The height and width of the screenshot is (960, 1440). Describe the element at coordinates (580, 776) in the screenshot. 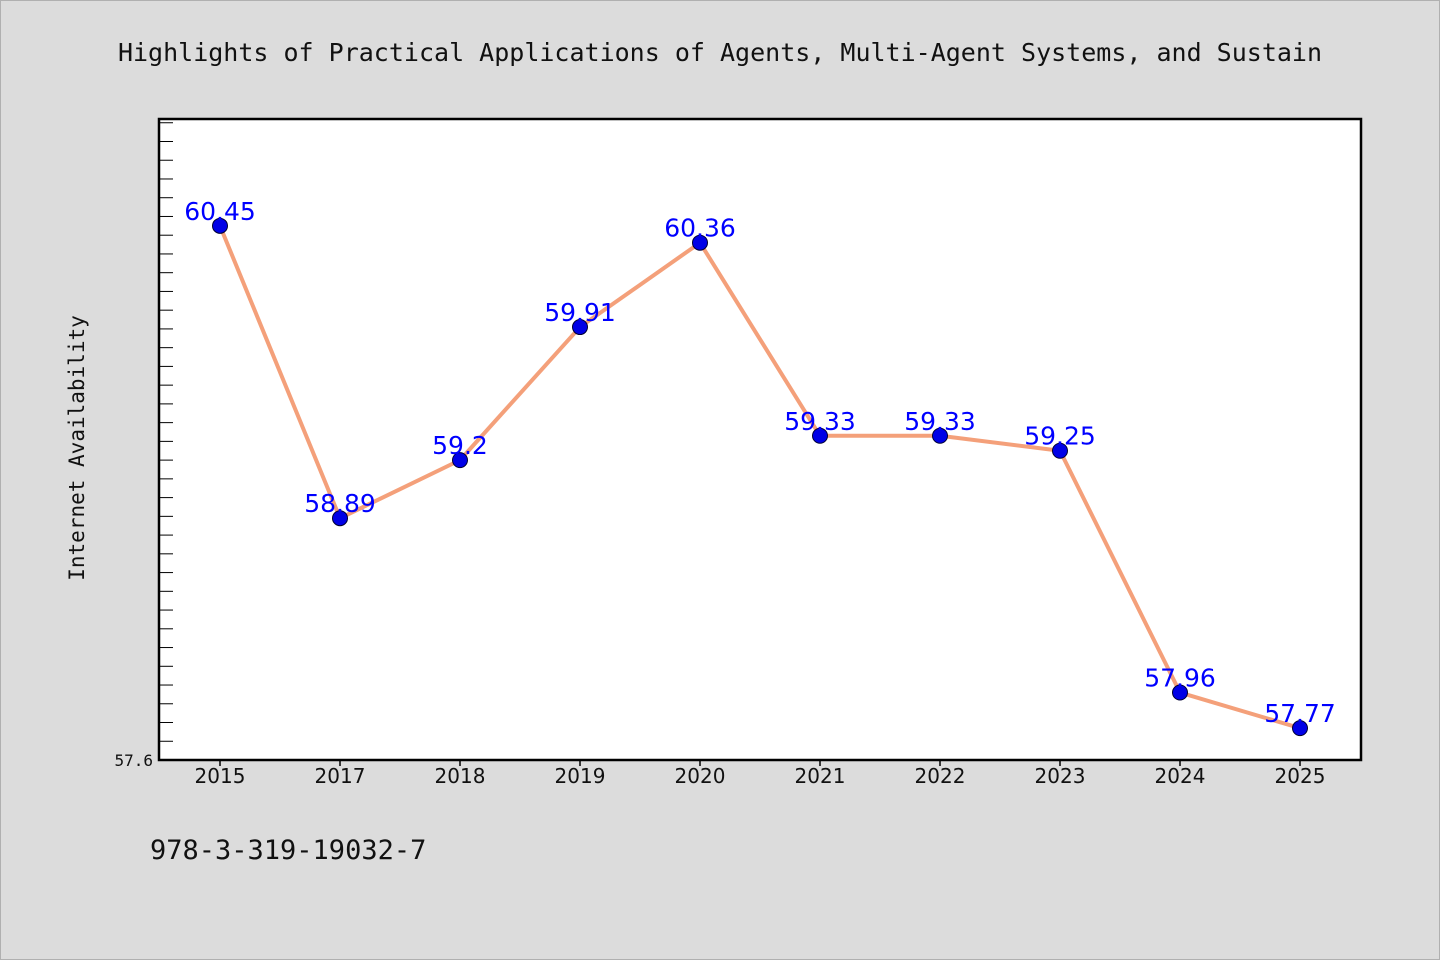

I see `x-tick-label: 2019` at that location.